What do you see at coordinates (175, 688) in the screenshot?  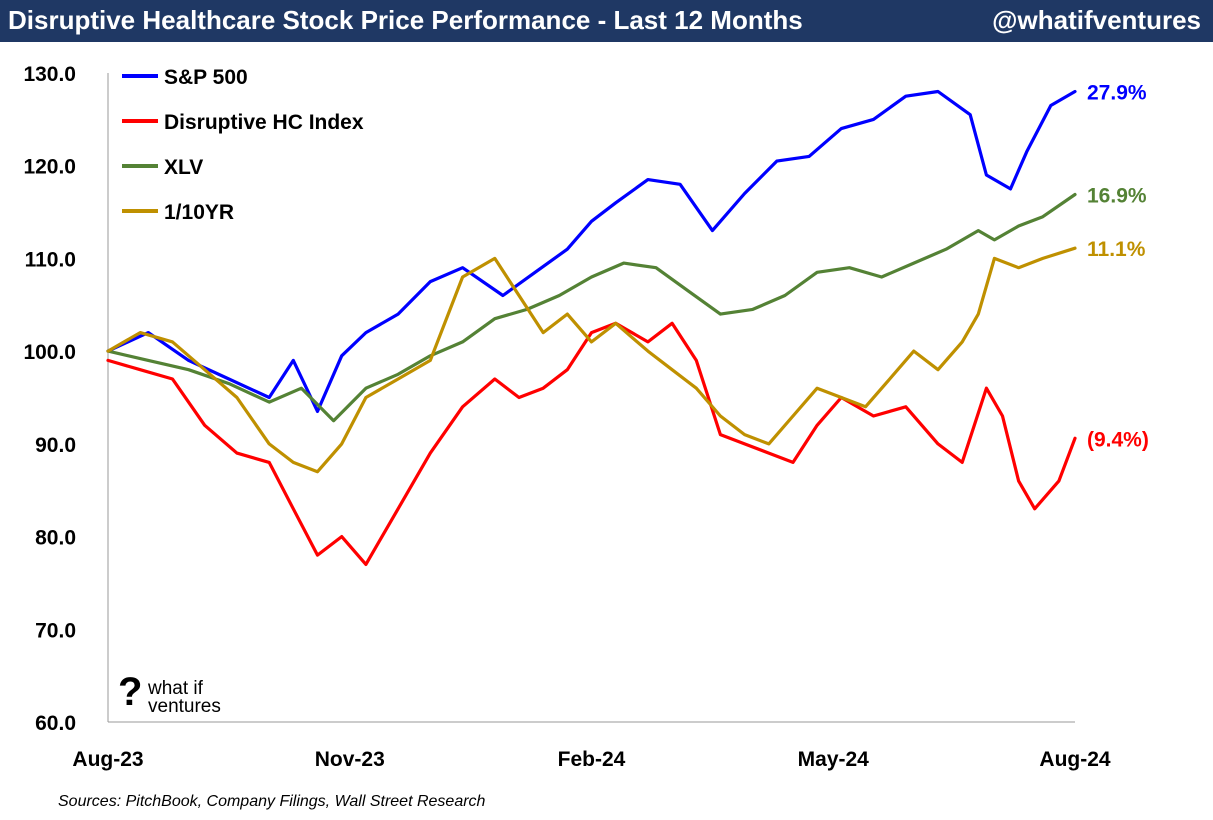 I see `logo-line-1: what if` at bounding box center [175, 688].